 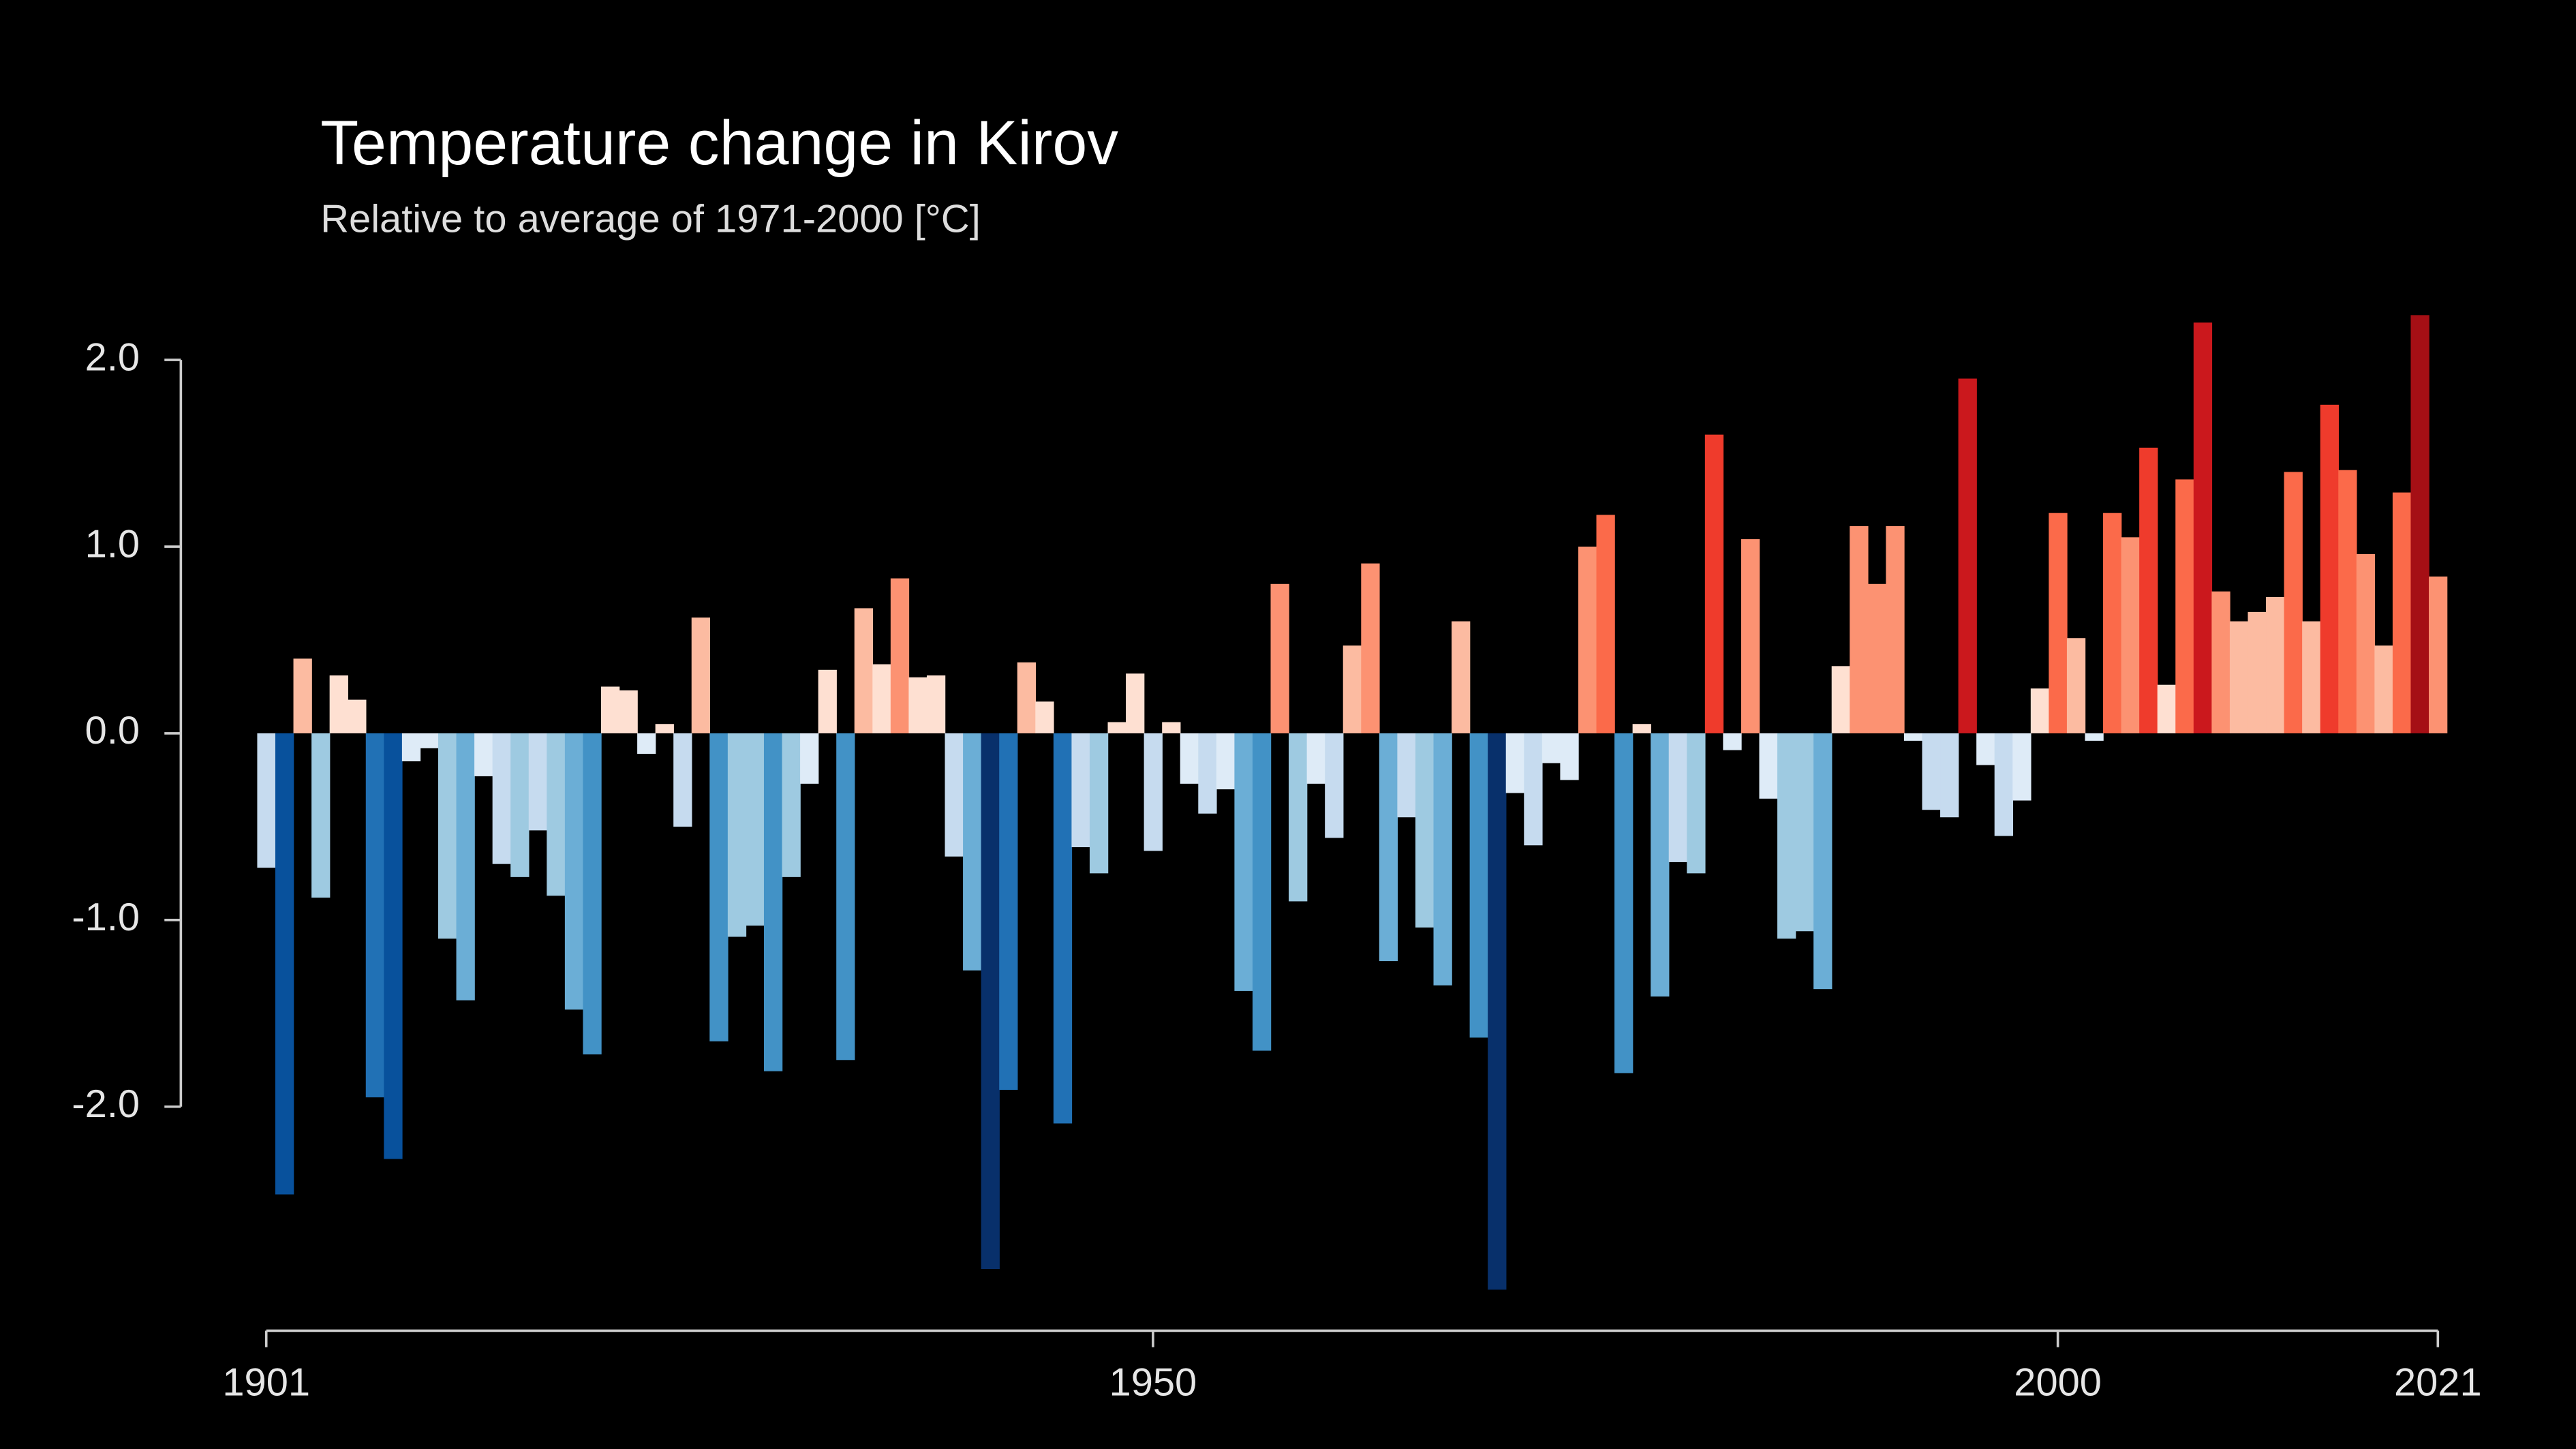 I want to click on x-tick-label: 2021, so click(x=2438, y=1382).